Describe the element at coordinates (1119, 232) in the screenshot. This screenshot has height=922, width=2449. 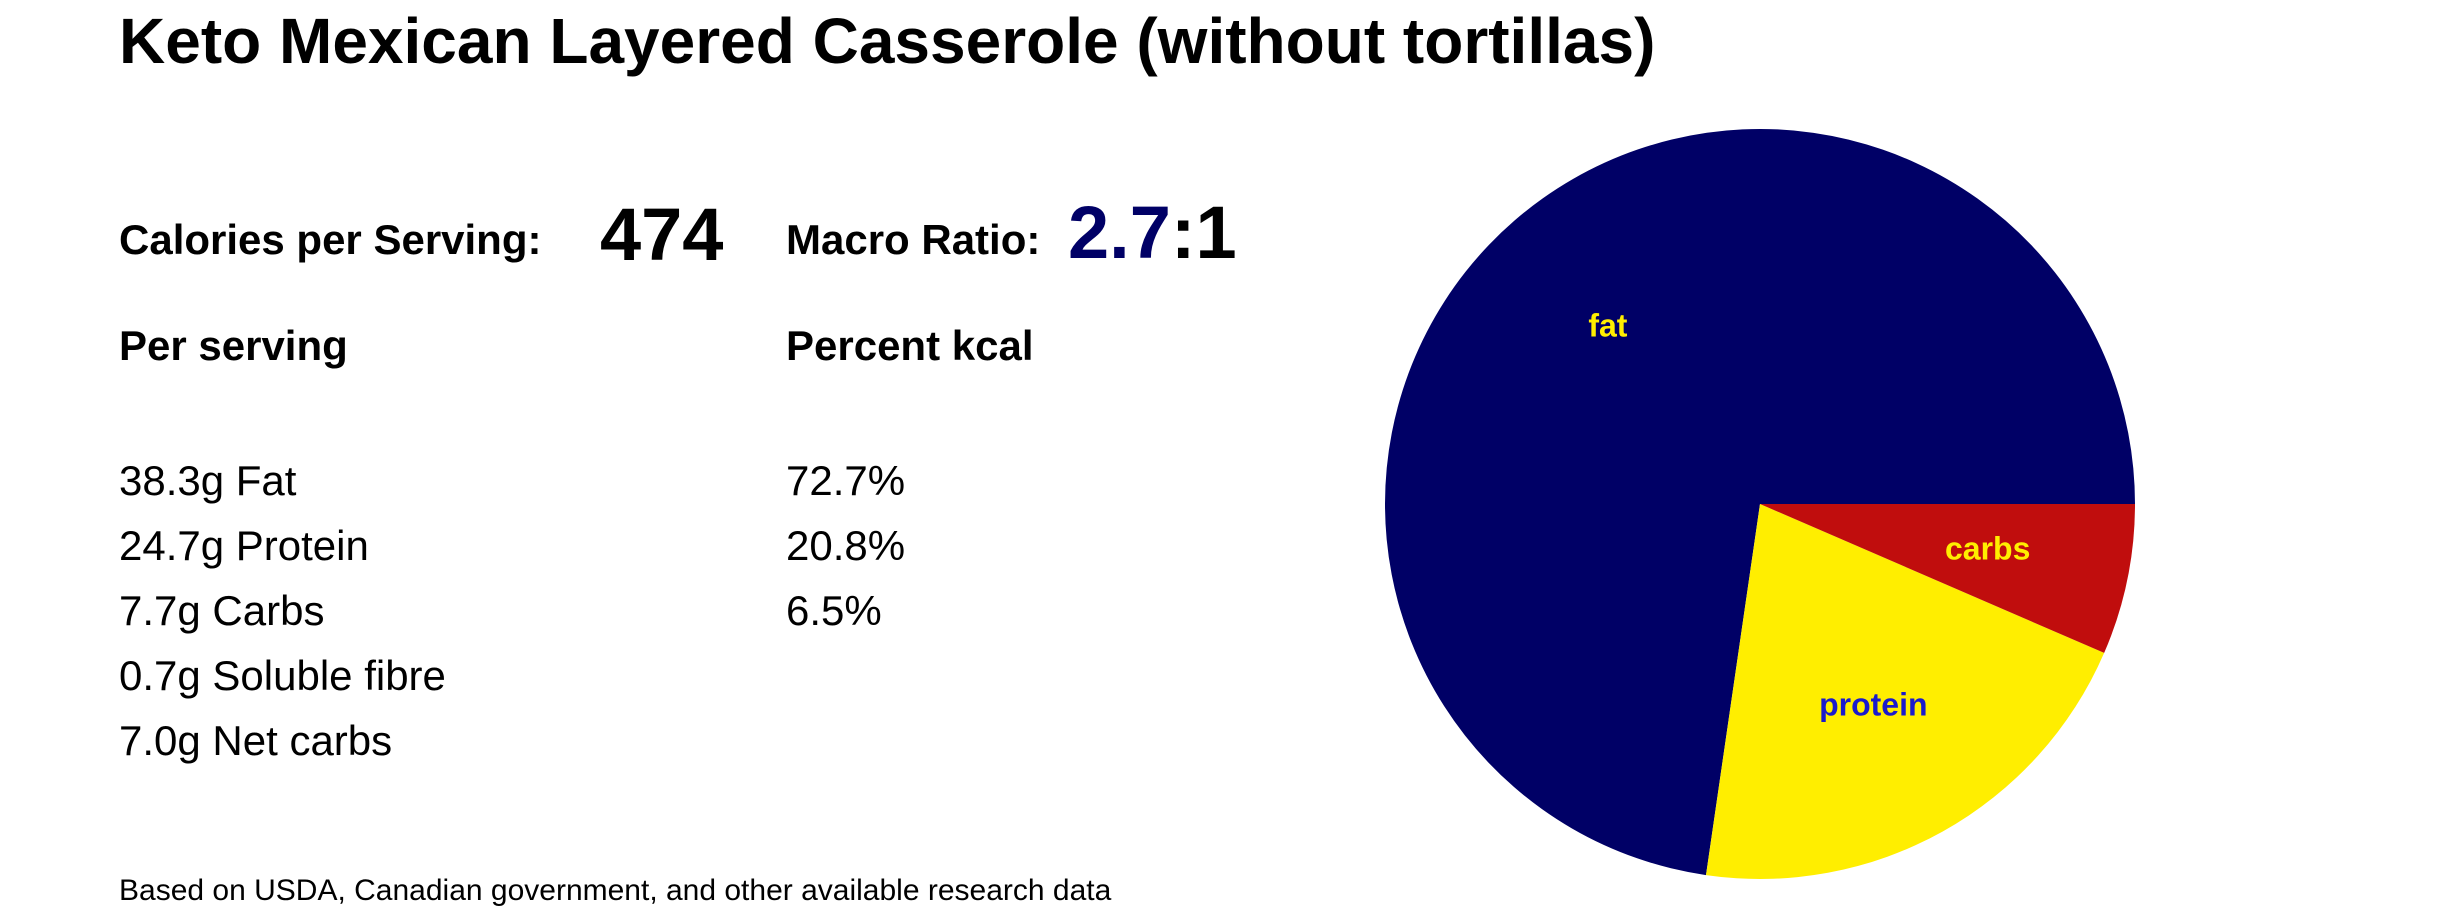
I see `macro-ratio-number: 2.7` at that location.